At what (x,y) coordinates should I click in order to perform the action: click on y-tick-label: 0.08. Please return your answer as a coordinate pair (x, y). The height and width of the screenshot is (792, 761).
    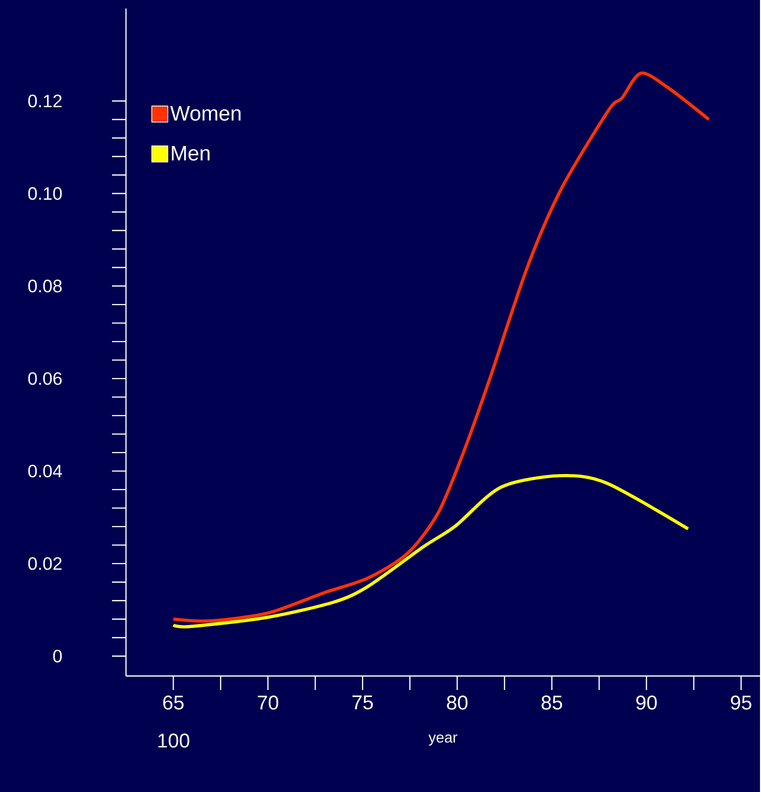
    Looking at the image, I should click on (45, 286).